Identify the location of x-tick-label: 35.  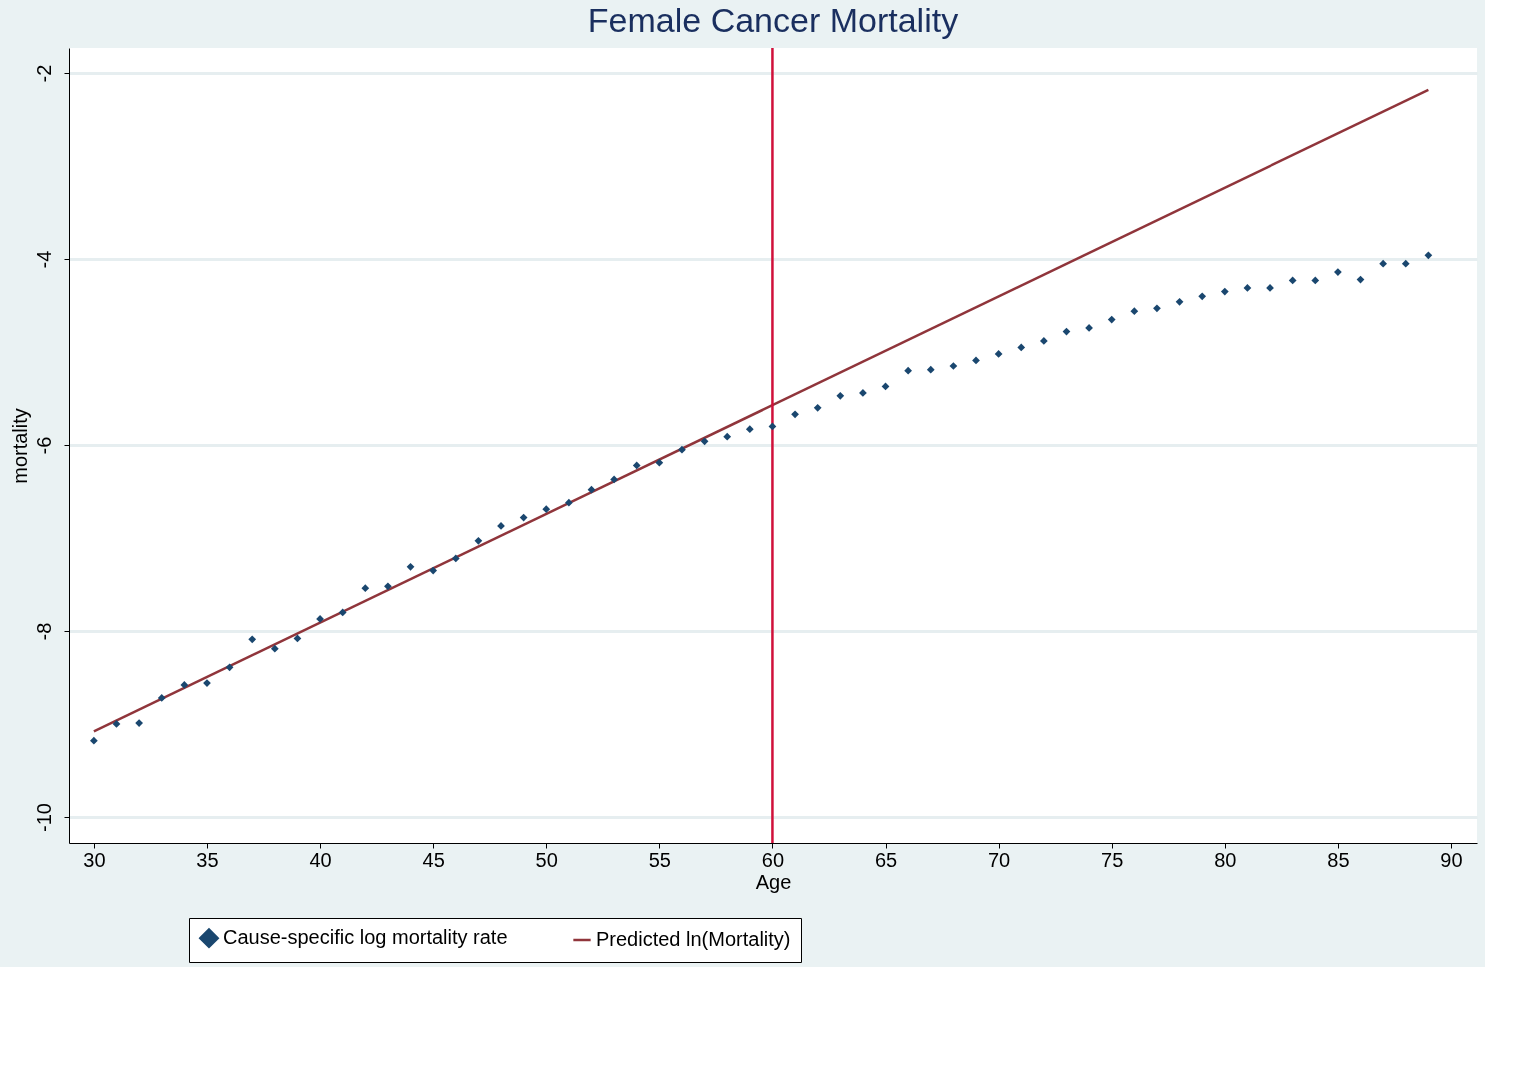
(207, 859).